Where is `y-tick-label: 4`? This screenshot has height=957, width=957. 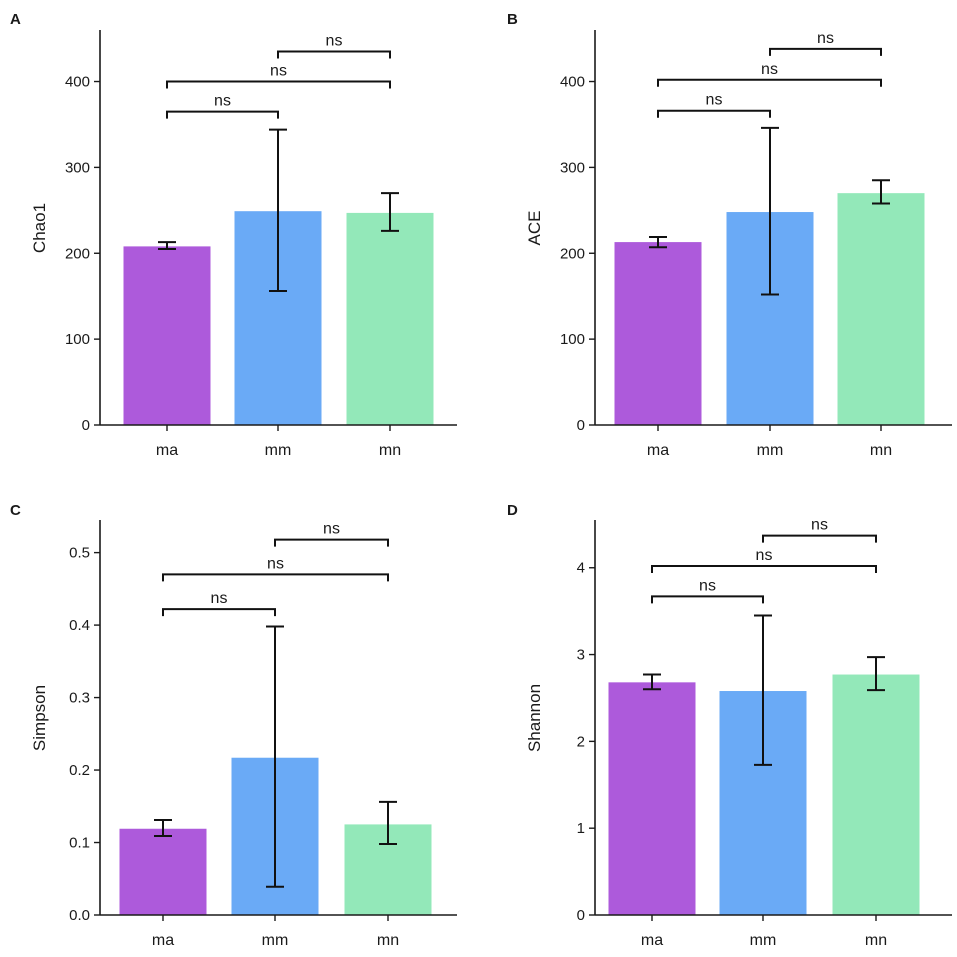
y-tick-label: 4 is located at coordinates (581, 568).